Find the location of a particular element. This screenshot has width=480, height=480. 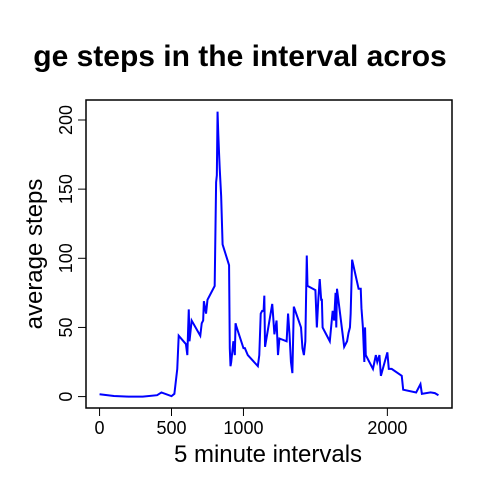

y-tick-label: 150 is located at coordinates (66, 189).